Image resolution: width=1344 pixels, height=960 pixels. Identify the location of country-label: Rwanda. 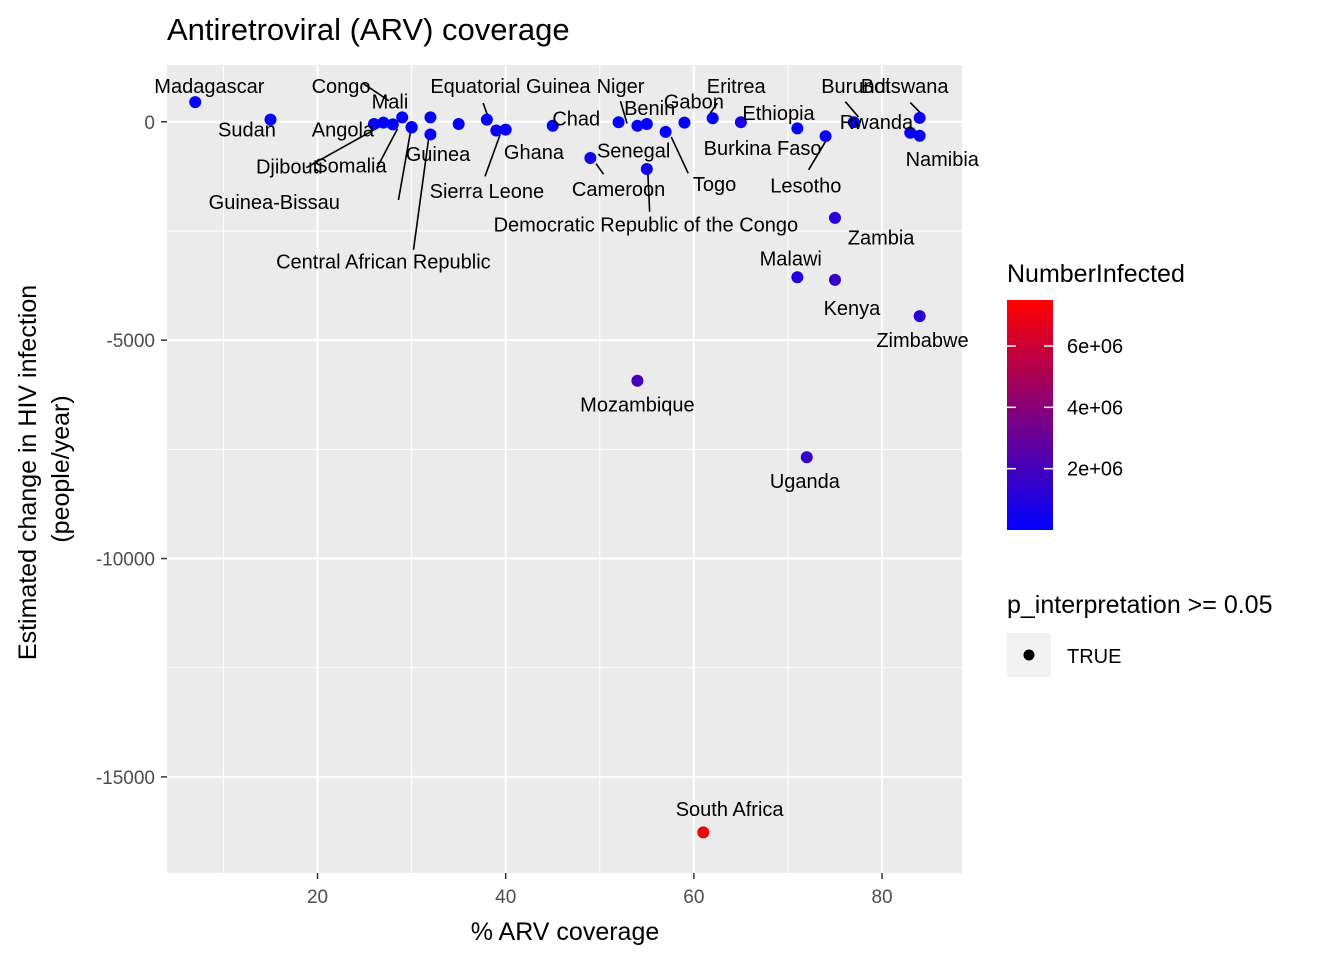
(877, 123).